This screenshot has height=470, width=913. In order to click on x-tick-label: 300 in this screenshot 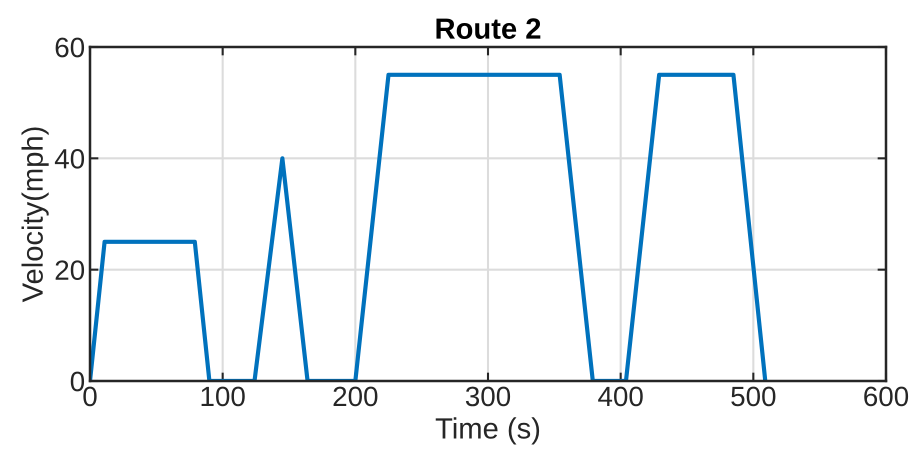, I will do `click(488, 396)`.